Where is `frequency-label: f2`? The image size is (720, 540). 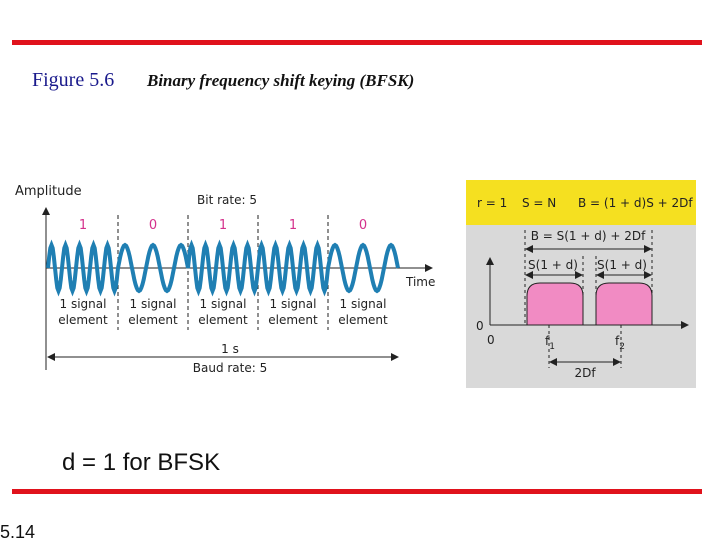 frequency-label: f2 is located at coordinates (620, 343).